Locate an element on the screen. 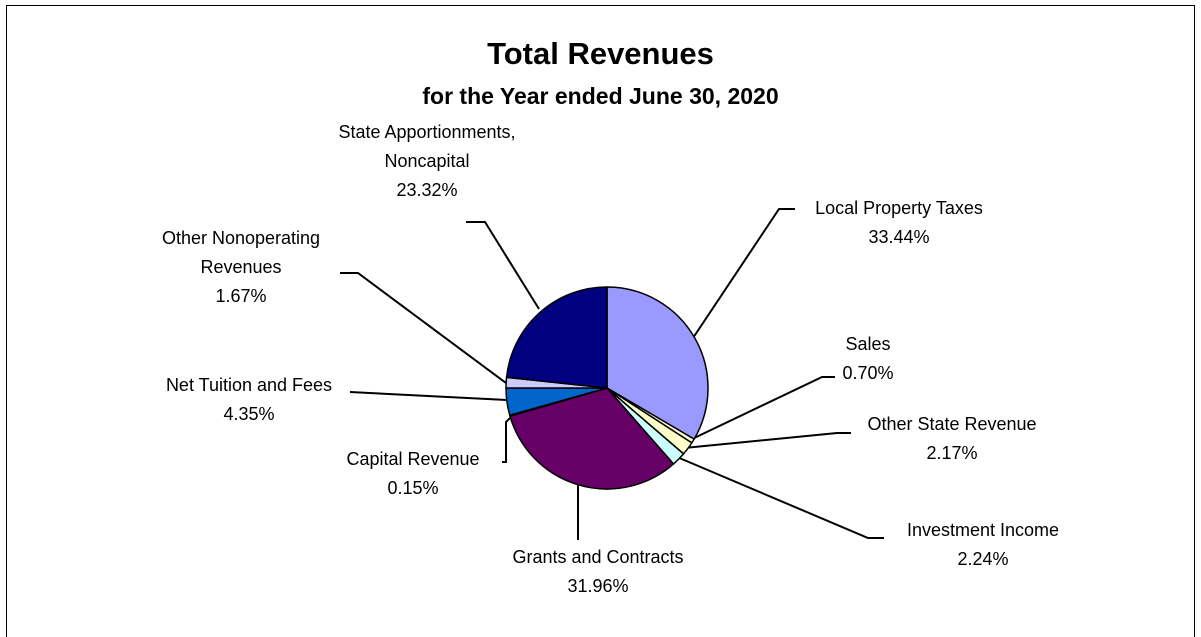 Image resolution: width=1201 pixels, height=637 pixels. data-label-value: 2.24% is located at coordinates (982, 559).